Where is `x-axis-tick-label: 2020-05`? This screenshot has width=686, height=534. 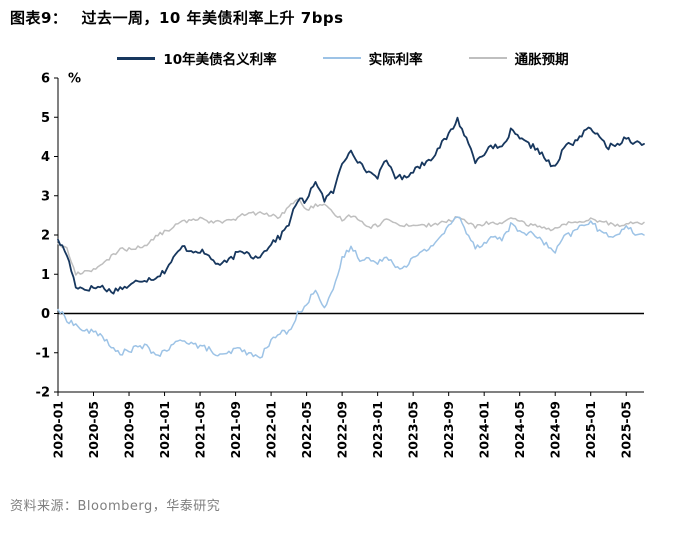 x-axis-tick-label: 2020-05 is located at coordinates (93, 429).